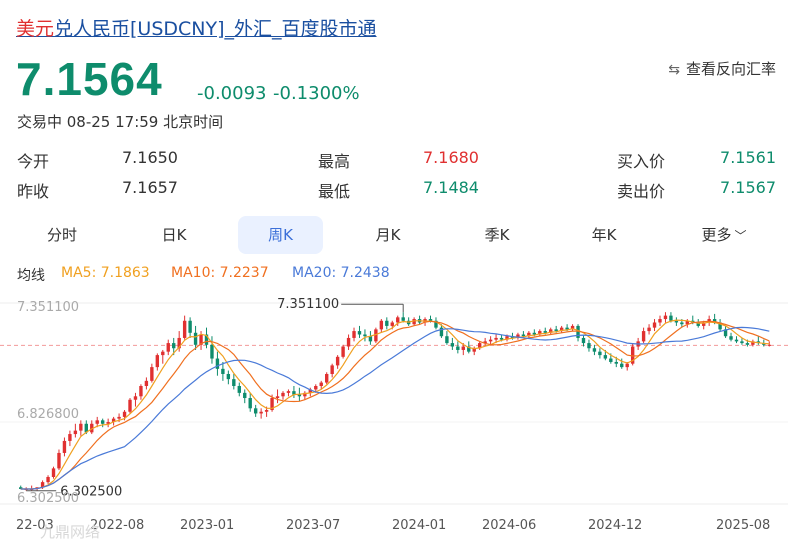 The height and width of the screenshot is (545, 788). I want to click on x-tick-label: 2024-06, so click(509, 525).